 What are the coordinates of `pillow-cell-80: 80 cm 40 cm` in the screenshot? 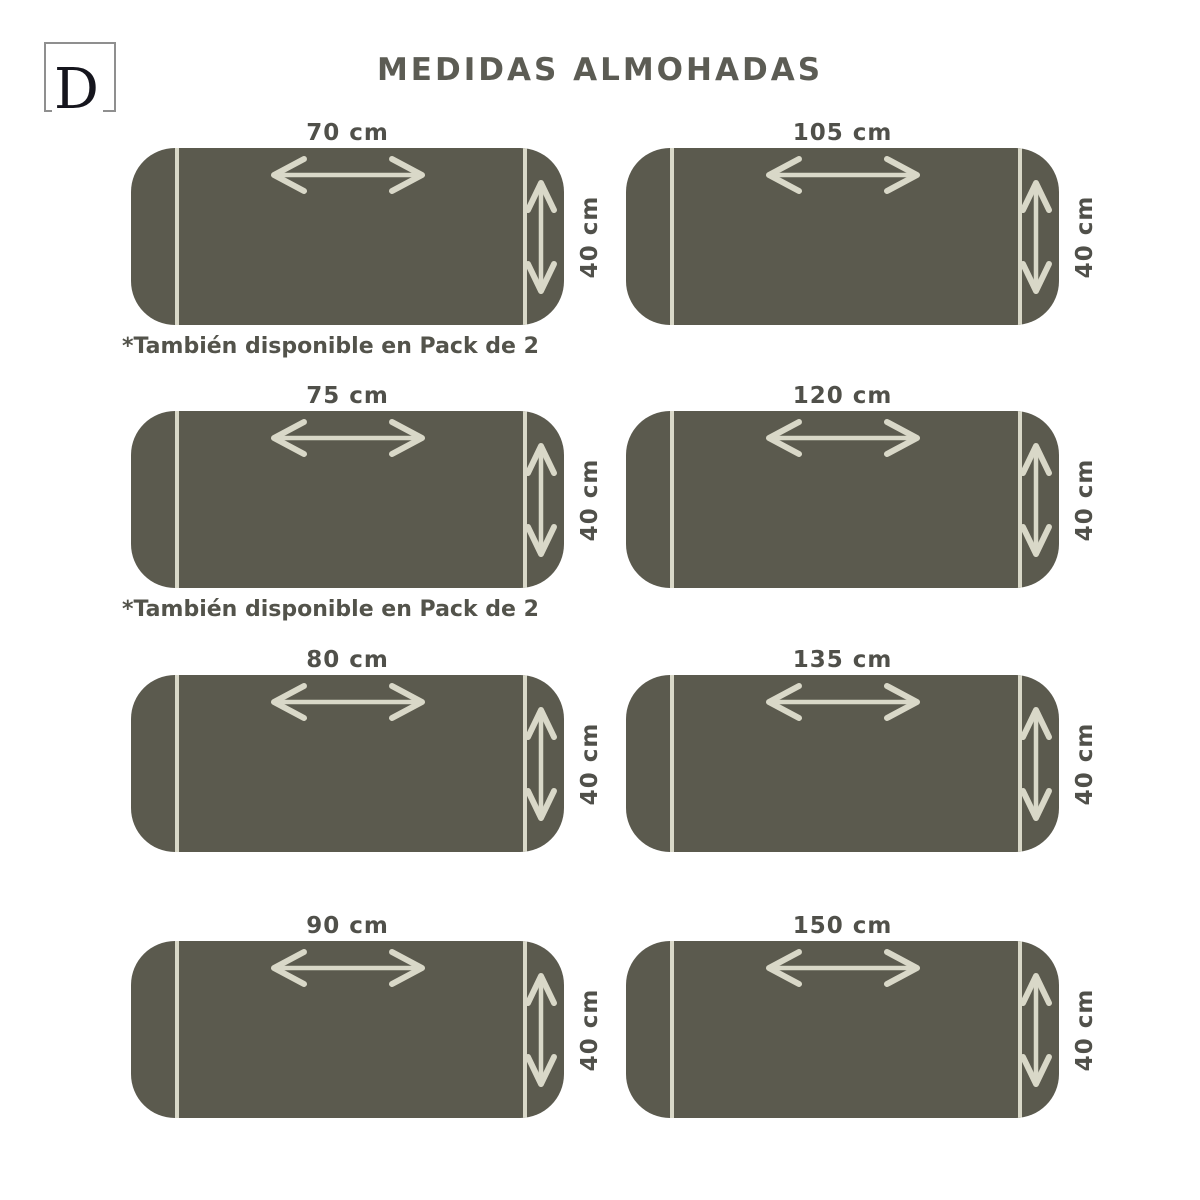 It's located at (367, 749).